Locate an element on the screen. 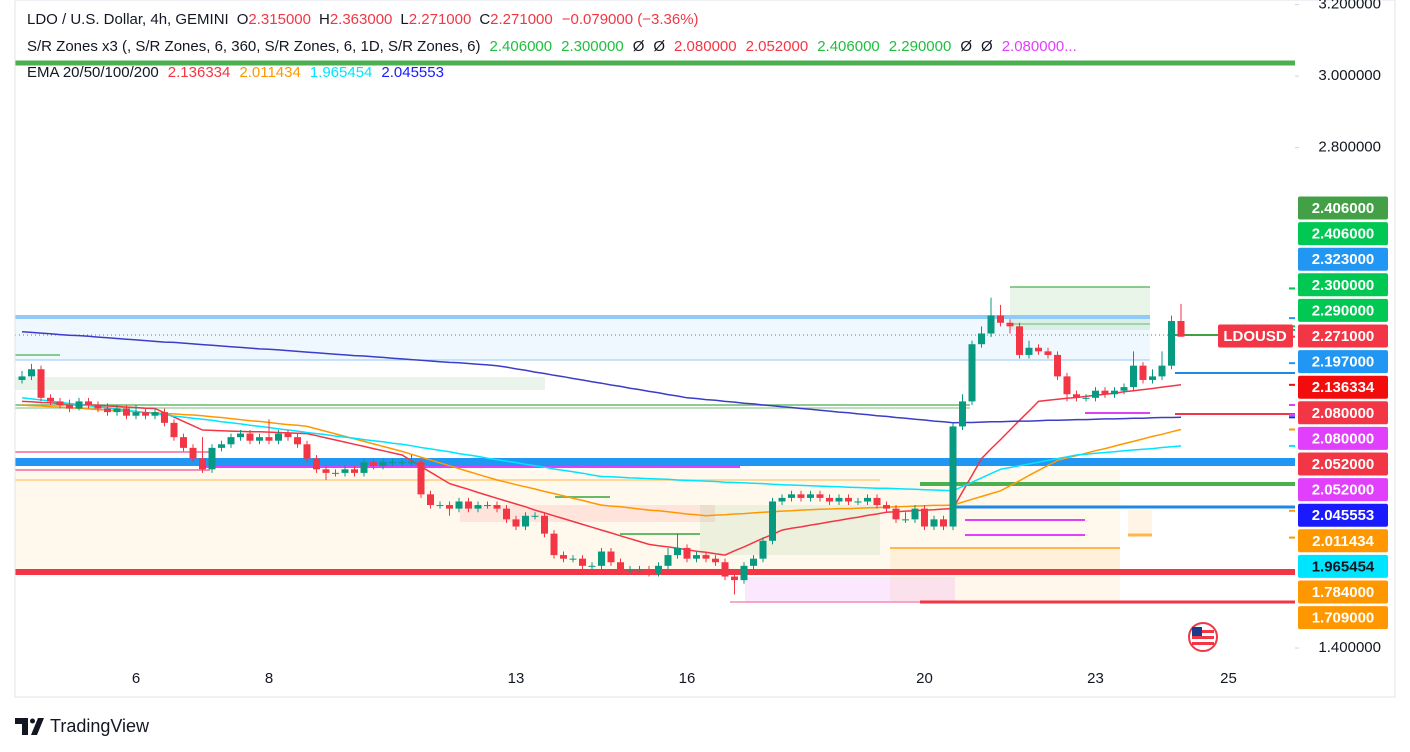 The height and width of the screenshot is (752, 1410). logo-dot is located at coordinates (32, 721).